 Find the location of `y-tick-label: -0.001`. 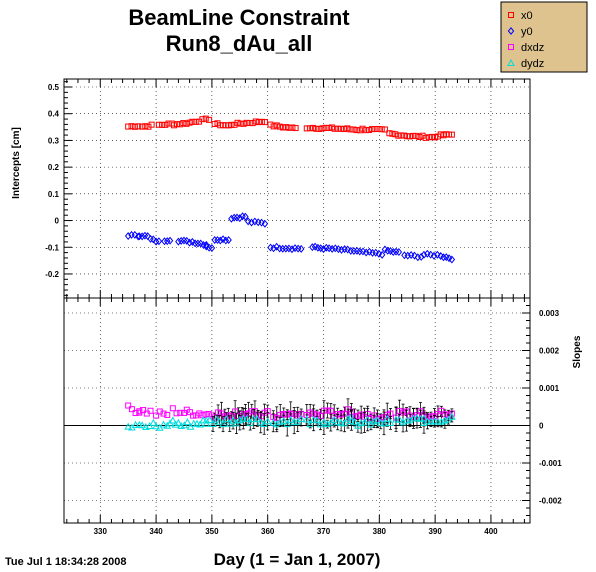

y-tick-label: -0.001 is located at coordinates (550, 463).